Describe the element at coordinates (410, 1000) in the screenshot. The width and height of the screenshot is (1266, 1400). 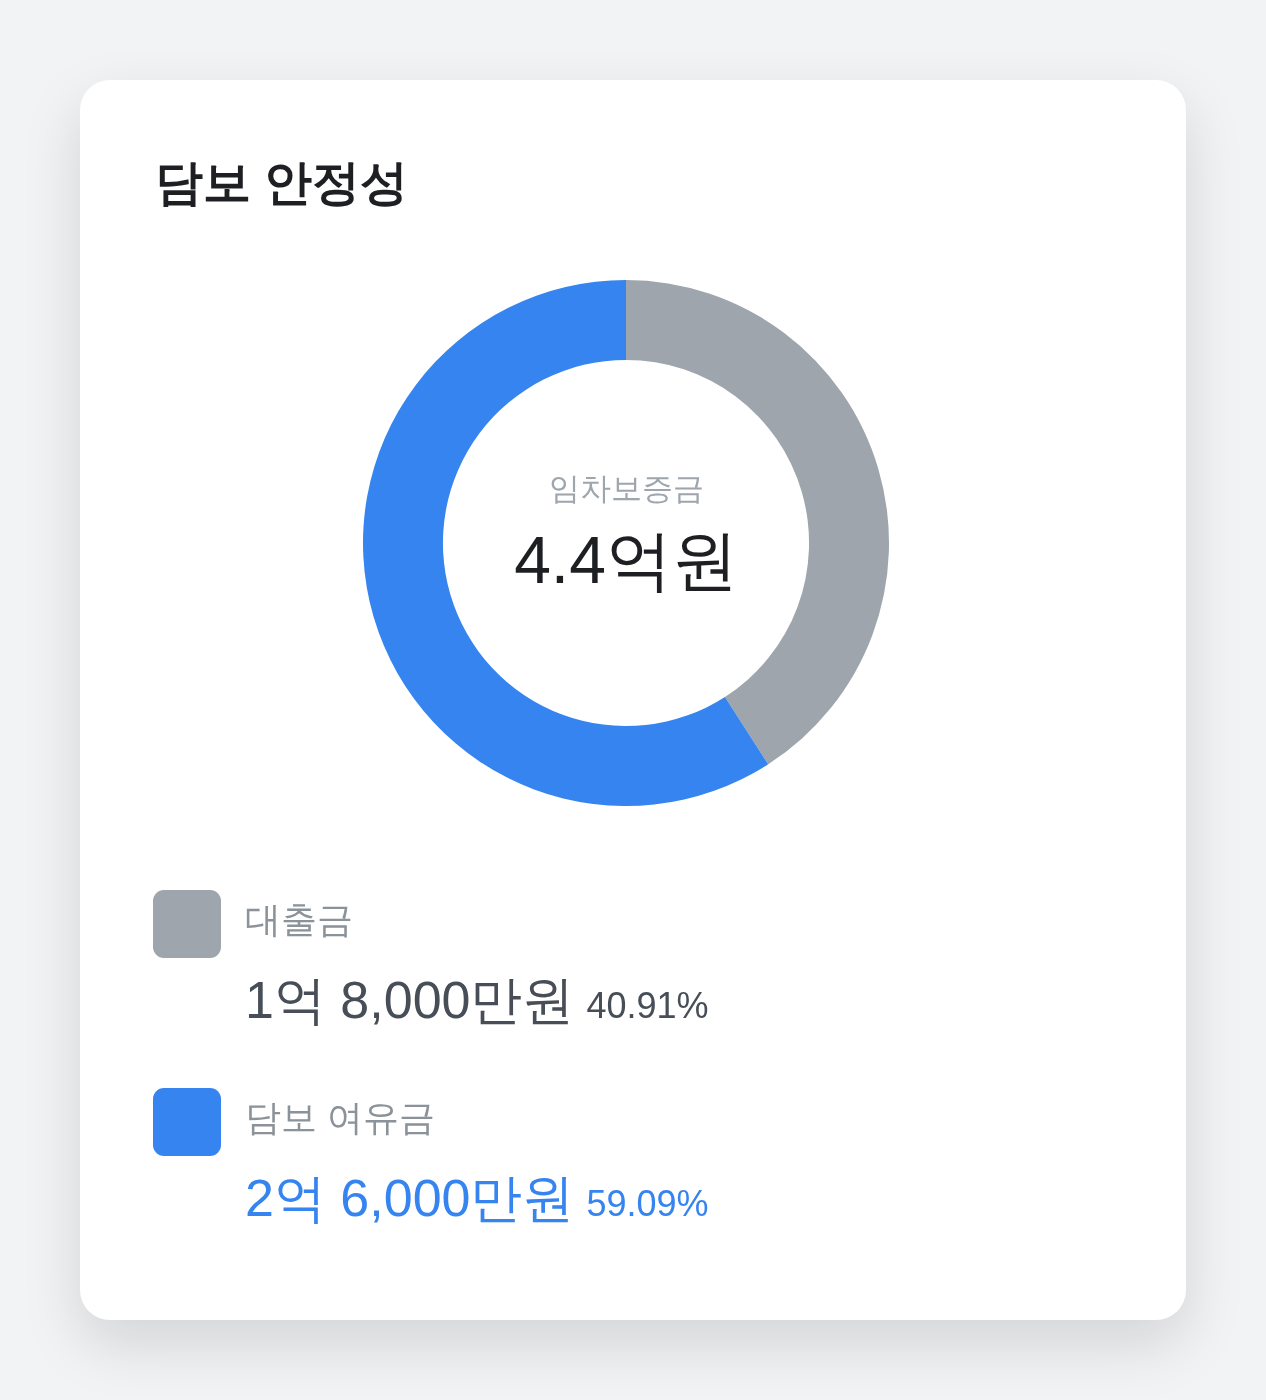
I see `text: 1억 8,000만원` at that location.